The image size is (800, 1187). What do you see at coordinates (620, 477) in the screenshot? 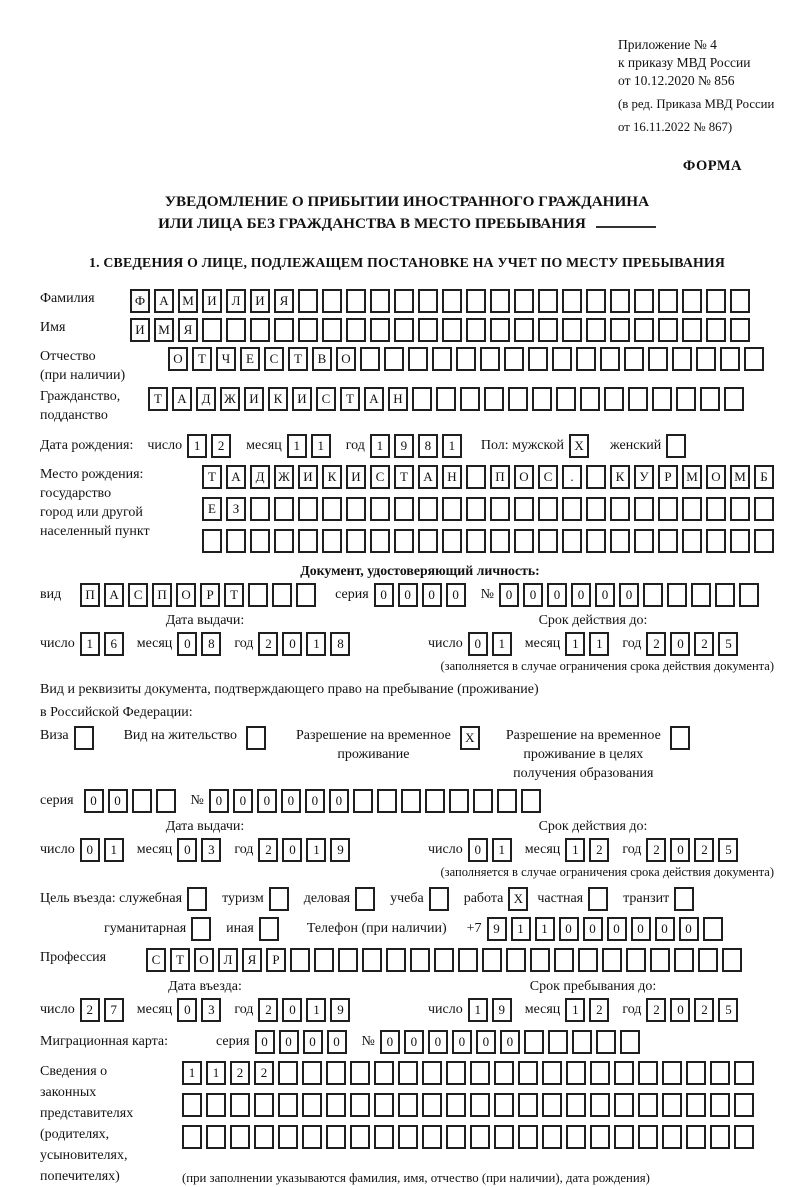
I see `form-cell: К` at bounding box center [620, 477].